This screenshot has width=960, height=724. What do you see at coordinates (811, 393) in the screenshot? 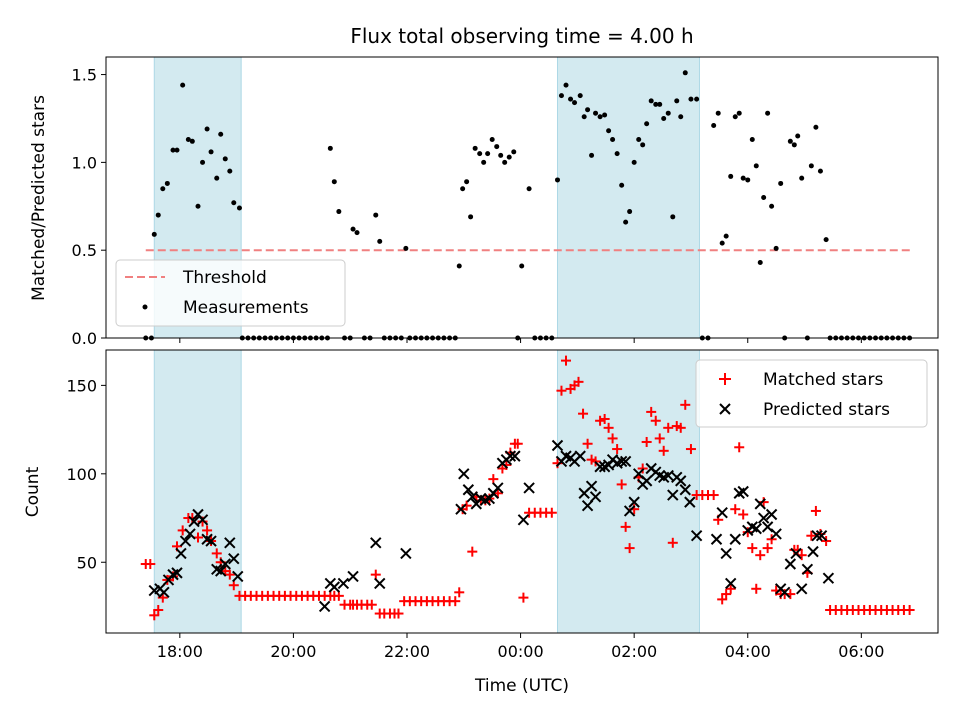
I see `bottom-legend-box` at bounding box center [811, 393].